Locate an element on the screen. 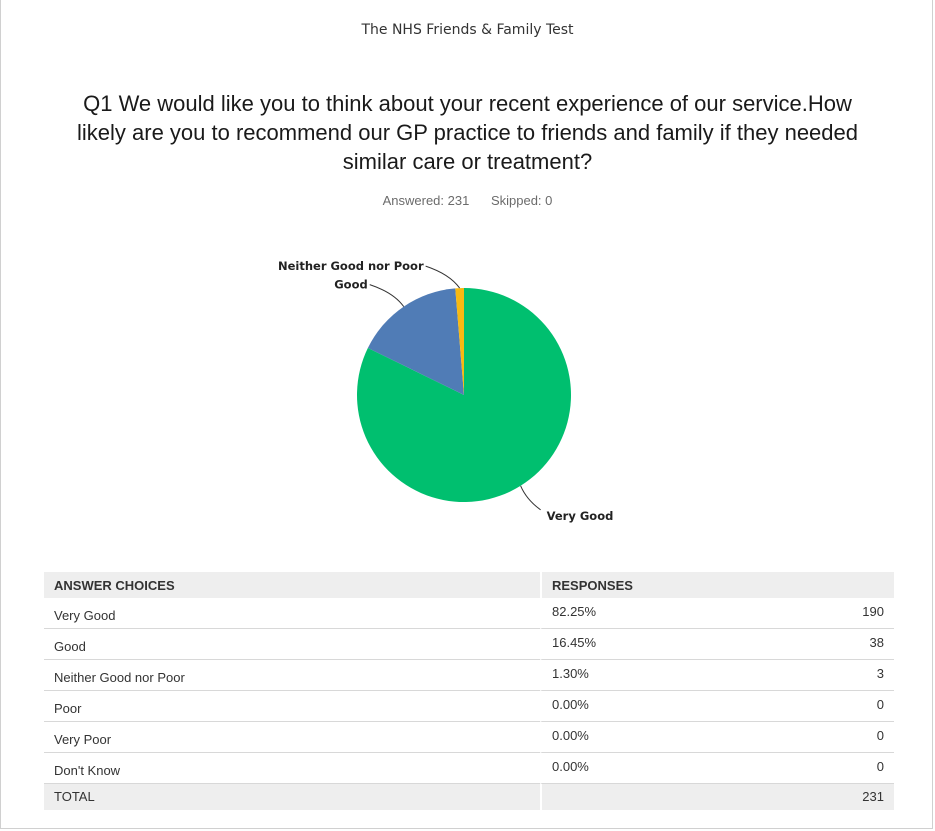 This screenshot has width=935, height=831. pie-chart: Very Good Good Neither Good nor Poor is located at coordinates (446, 391).